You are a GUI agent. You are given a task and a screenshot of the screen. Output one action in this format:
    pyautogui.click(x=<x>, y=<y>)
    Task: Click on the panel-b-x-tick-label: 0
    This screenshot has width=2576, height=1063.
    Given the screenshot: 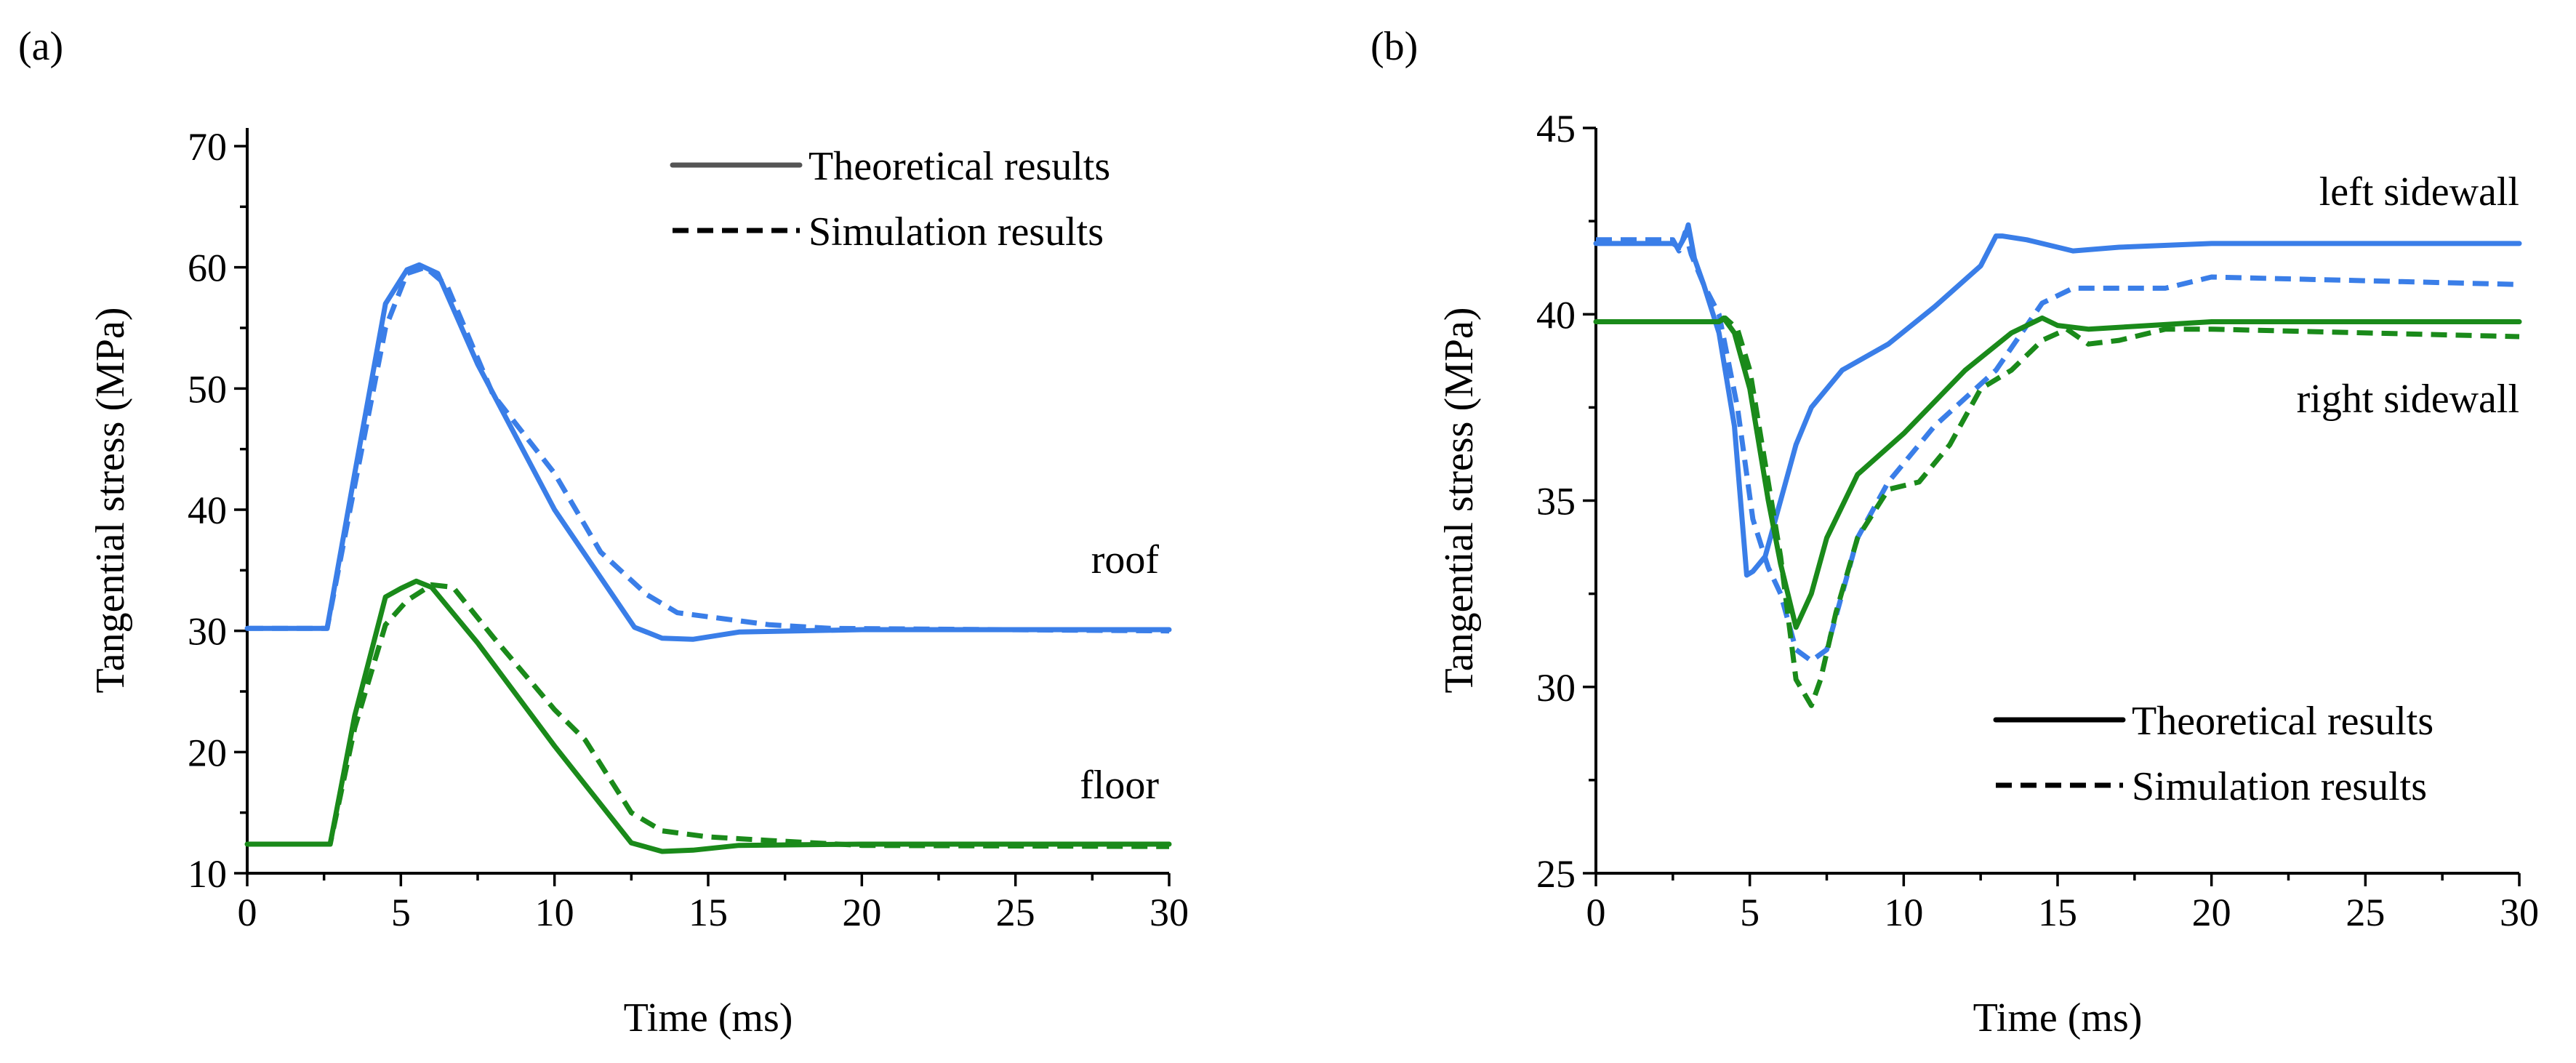 What is the action you would take?
    pyautogui.click(x=1596, y=912)
    